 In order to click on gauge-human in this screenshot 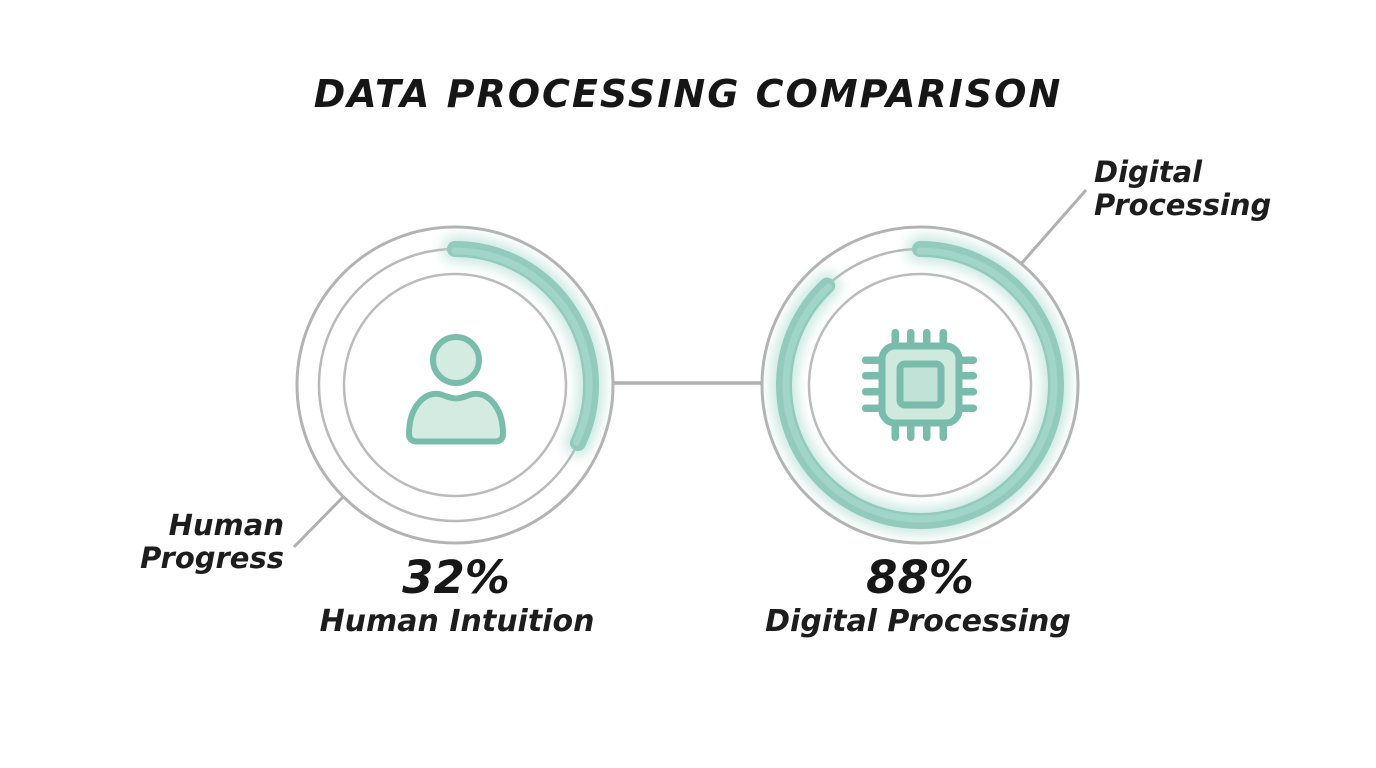, I will do `click(455, 385)`.